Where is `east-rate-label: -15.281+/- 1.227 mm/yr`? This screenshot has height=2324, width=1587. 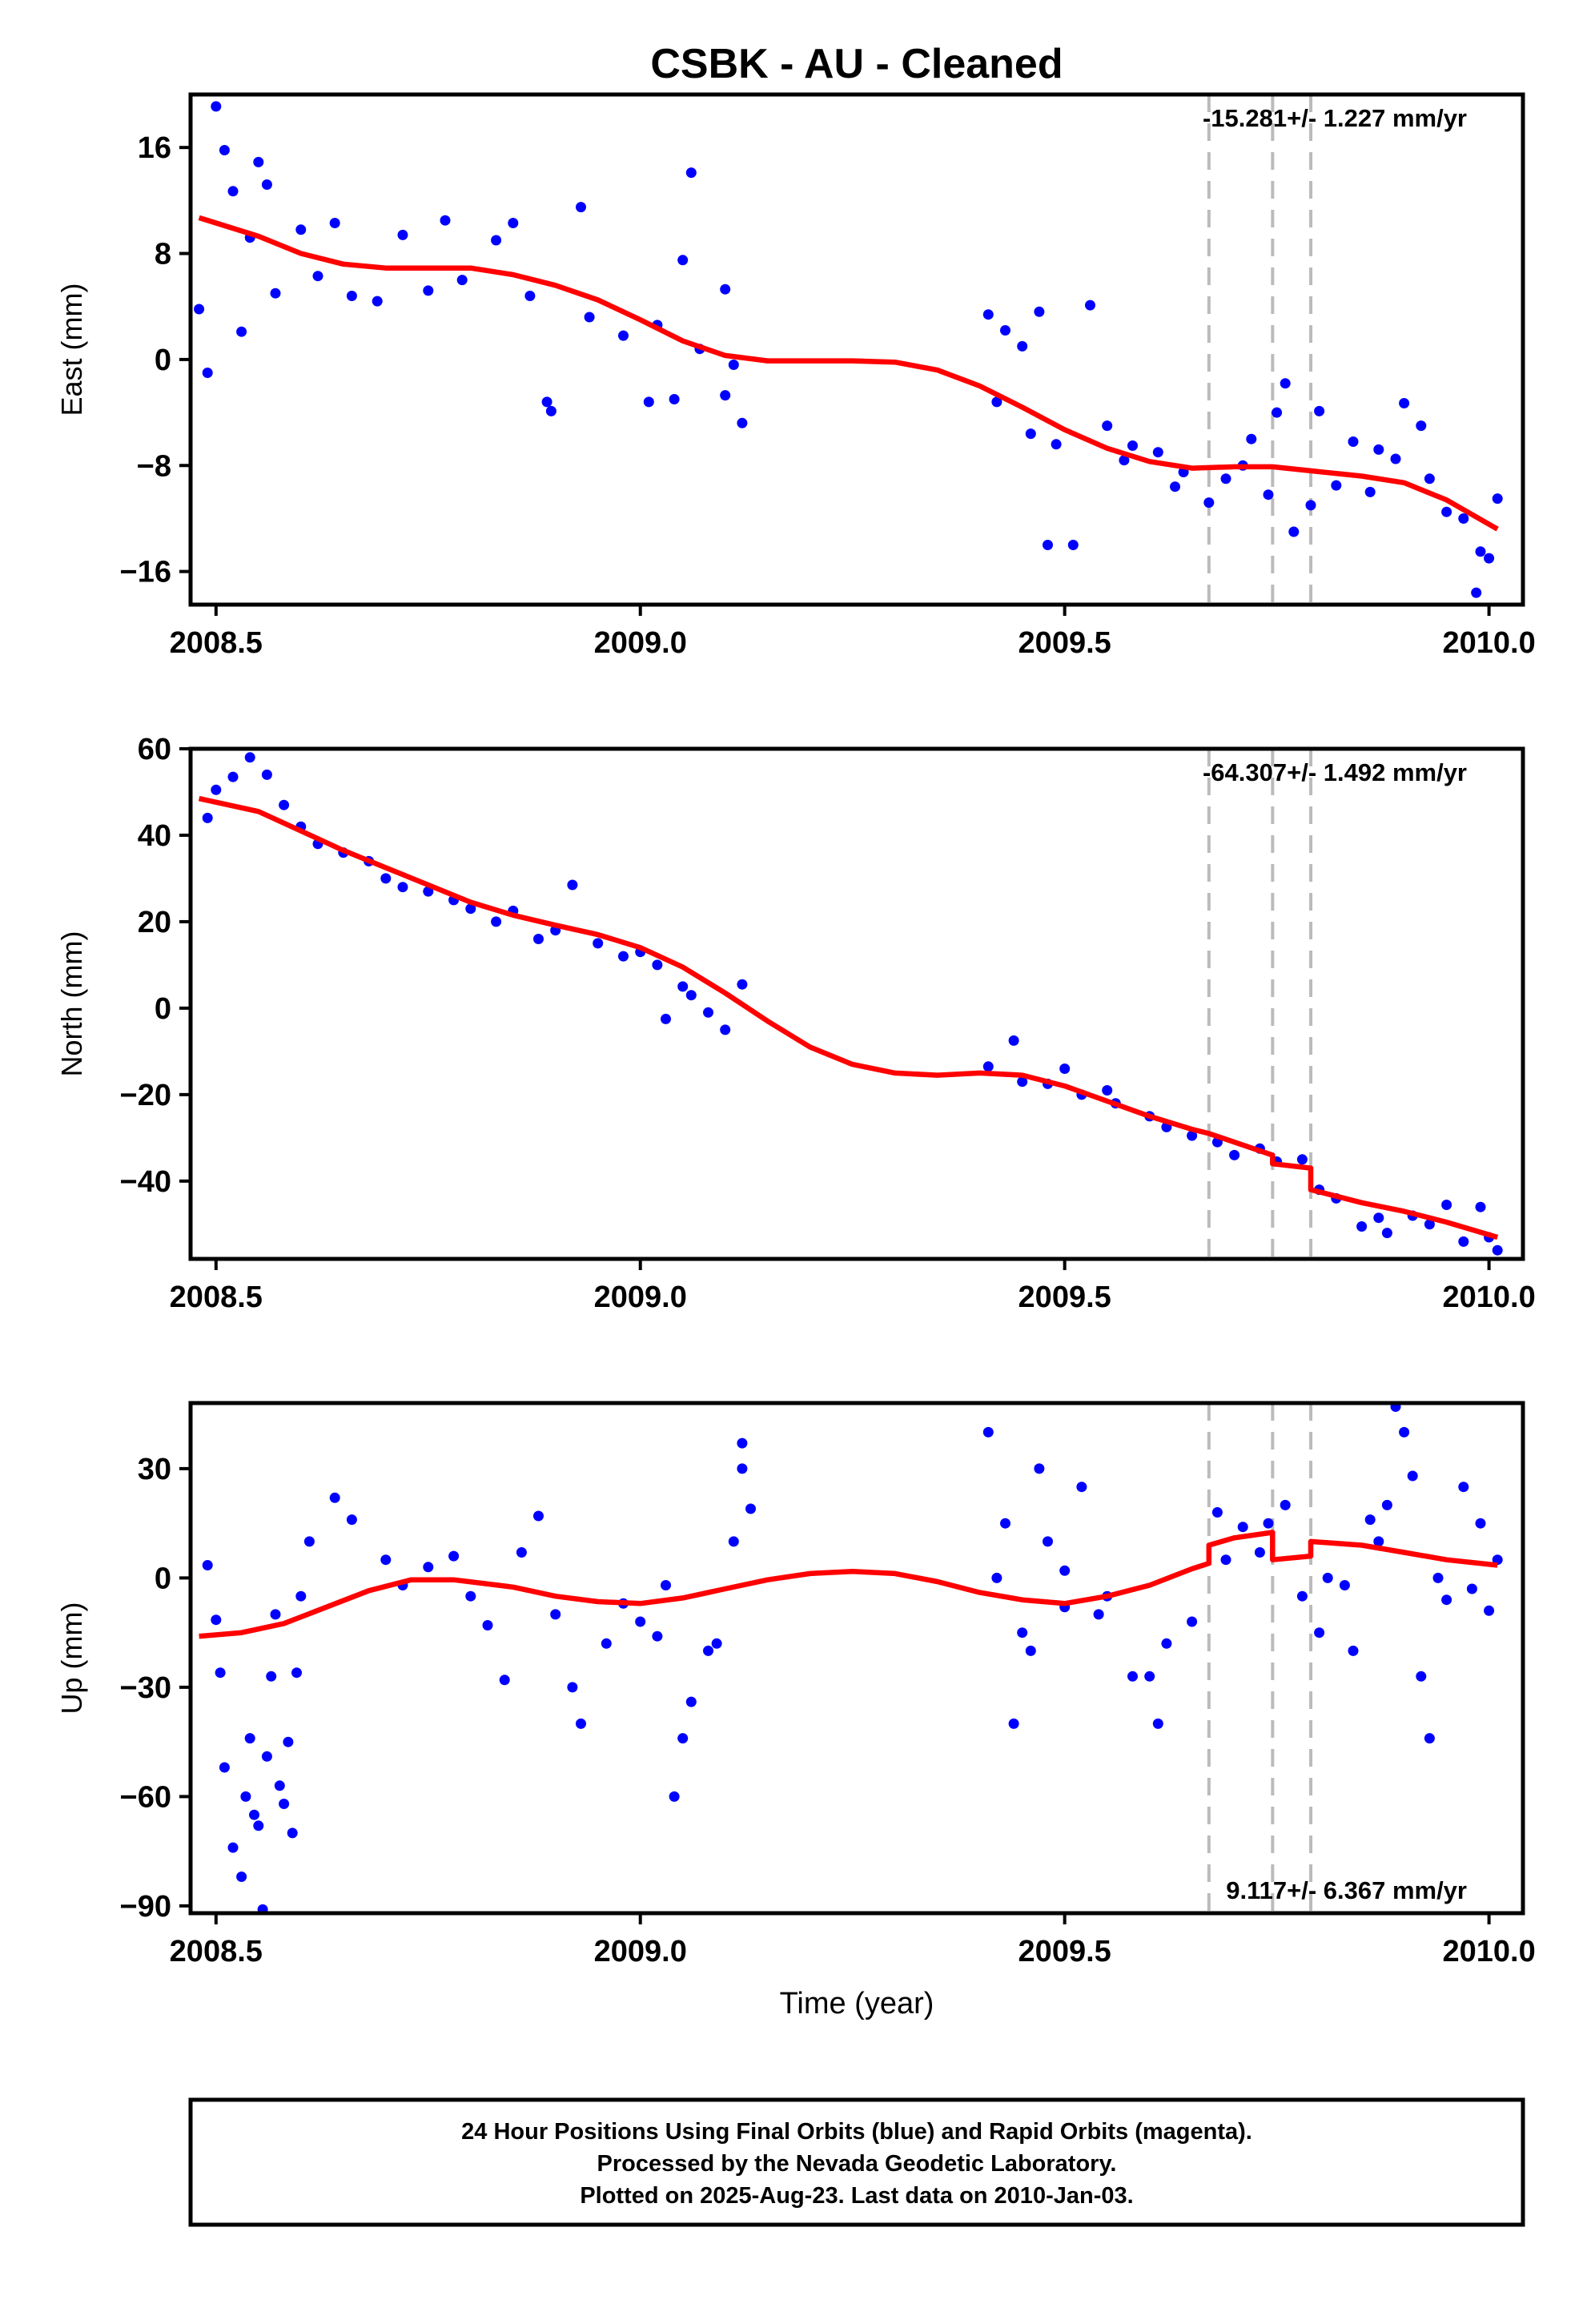 east-rate-label: -15.281+/- 1.227 mm/yr is located at coordinates (1335, 118).